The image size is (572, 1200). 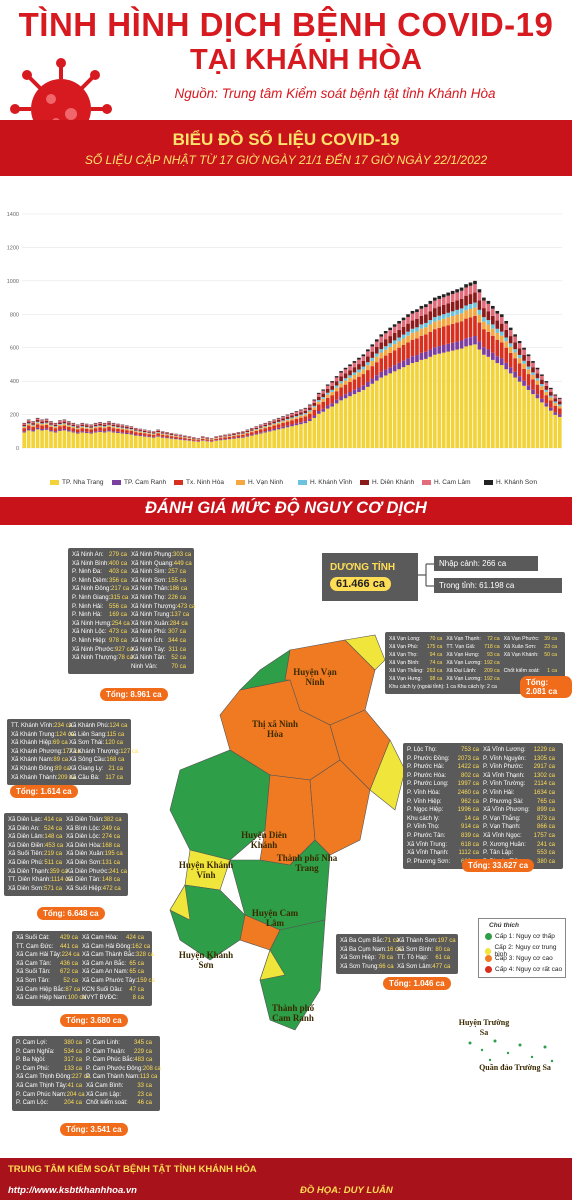 I want to click on y-tick-label: 400, so click(x=14, y=382).